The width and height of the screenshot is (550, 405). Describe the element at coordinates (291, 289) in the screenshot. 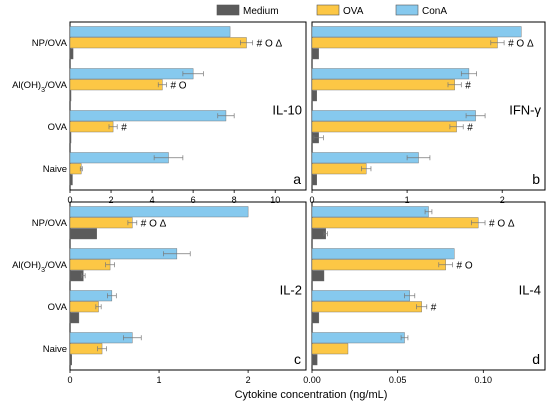

I see `cytokine-label: IL-2` at that location.